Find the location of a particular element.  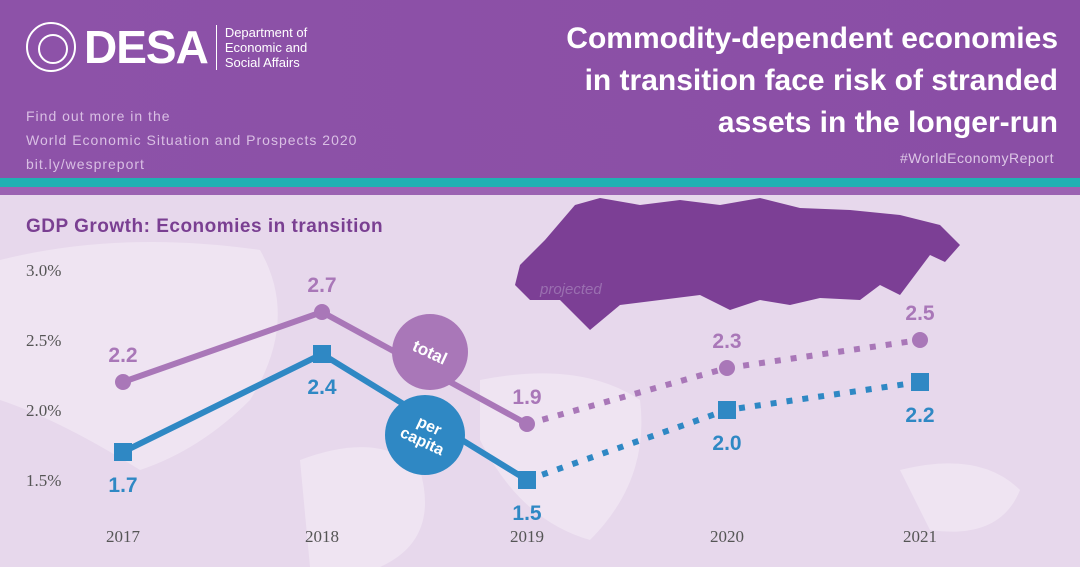

accent-stripe is located at coordinates (540, 182).